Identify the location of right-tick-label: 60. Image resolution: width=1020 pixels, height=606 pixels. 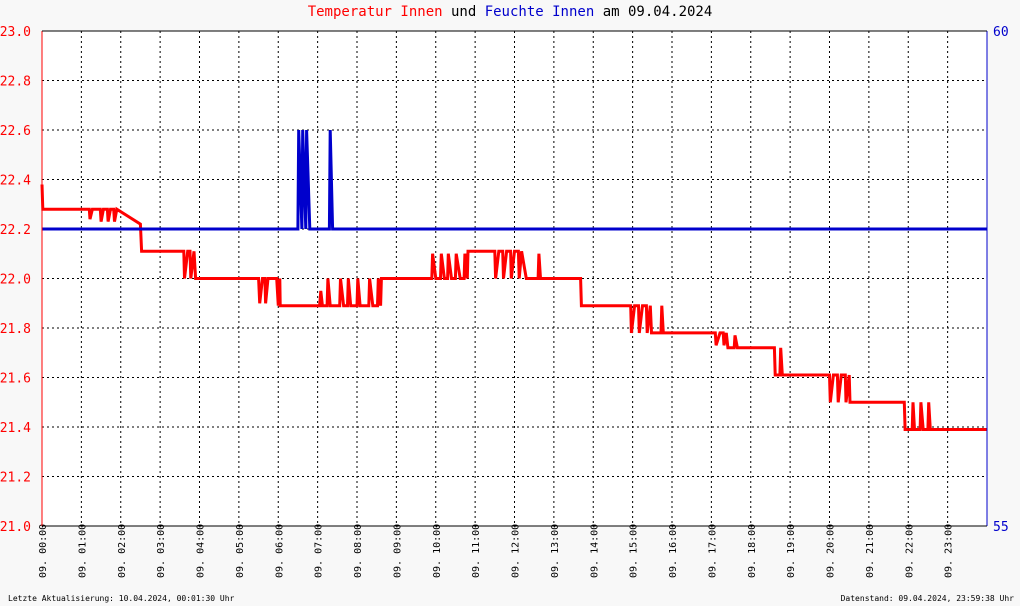
(1001, 32).